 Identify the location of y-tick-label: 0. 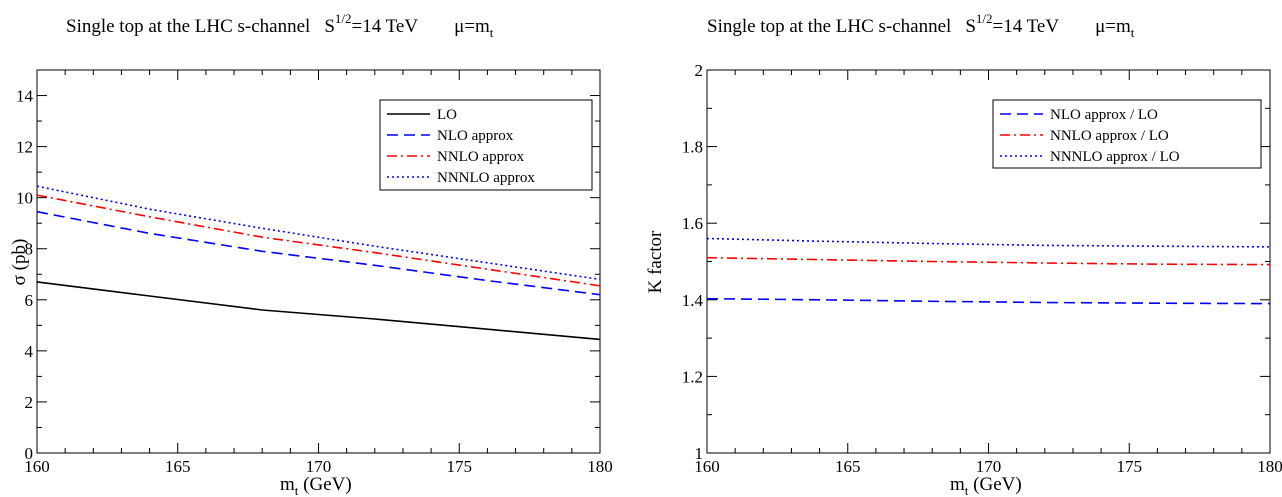
(29, 453).